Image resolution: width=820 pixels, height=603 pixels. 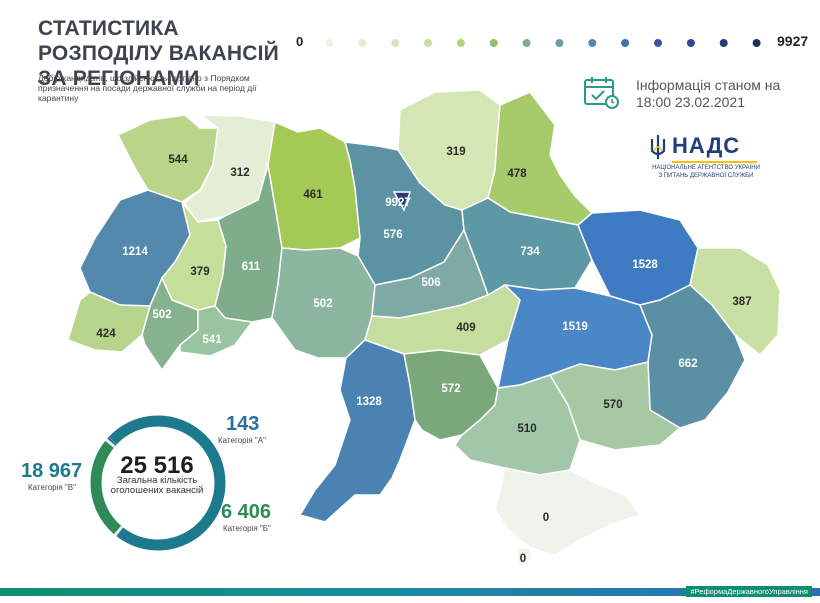 I want to click on region-value-zhytomyr: 461, so click(x=313, y=195).